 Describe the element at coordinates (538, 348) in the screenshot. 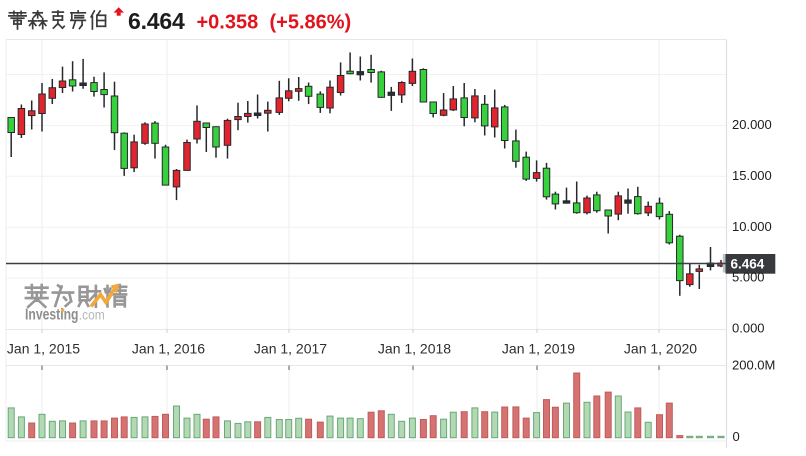

I see `svg-text: Jan 1, 2019` at that location.